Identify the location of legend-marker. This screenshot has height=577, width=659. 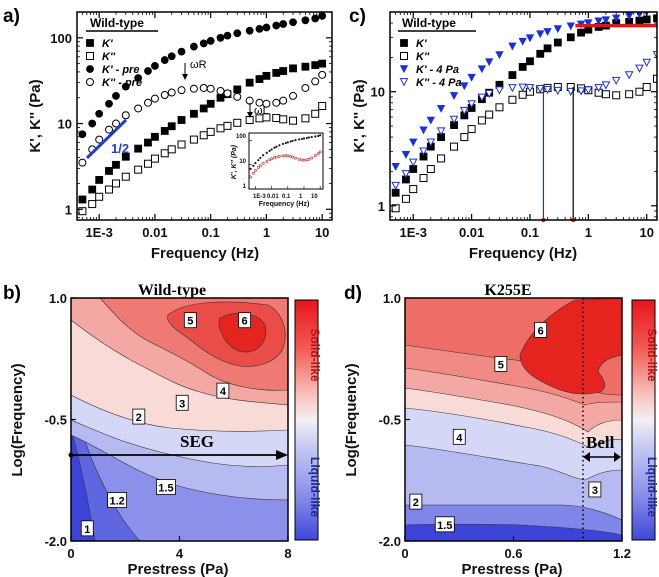
(404, 56).